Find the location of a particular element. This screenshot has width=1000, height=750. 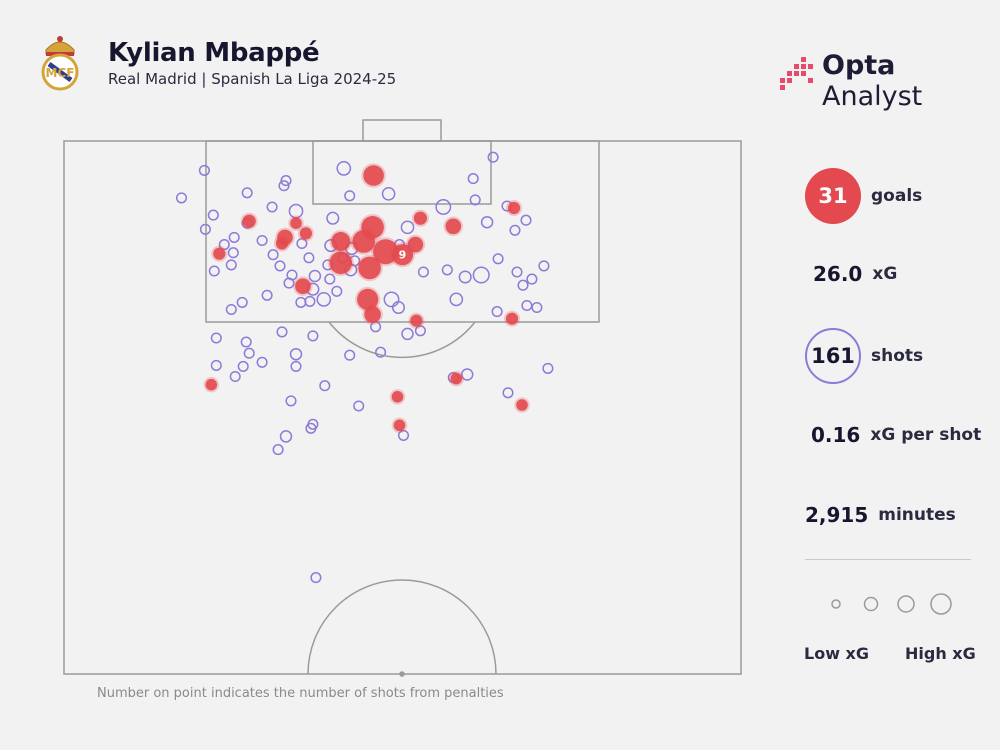

xg-per-shot-stat: 0.16 xG per shot is located at coordinates (893, 435).